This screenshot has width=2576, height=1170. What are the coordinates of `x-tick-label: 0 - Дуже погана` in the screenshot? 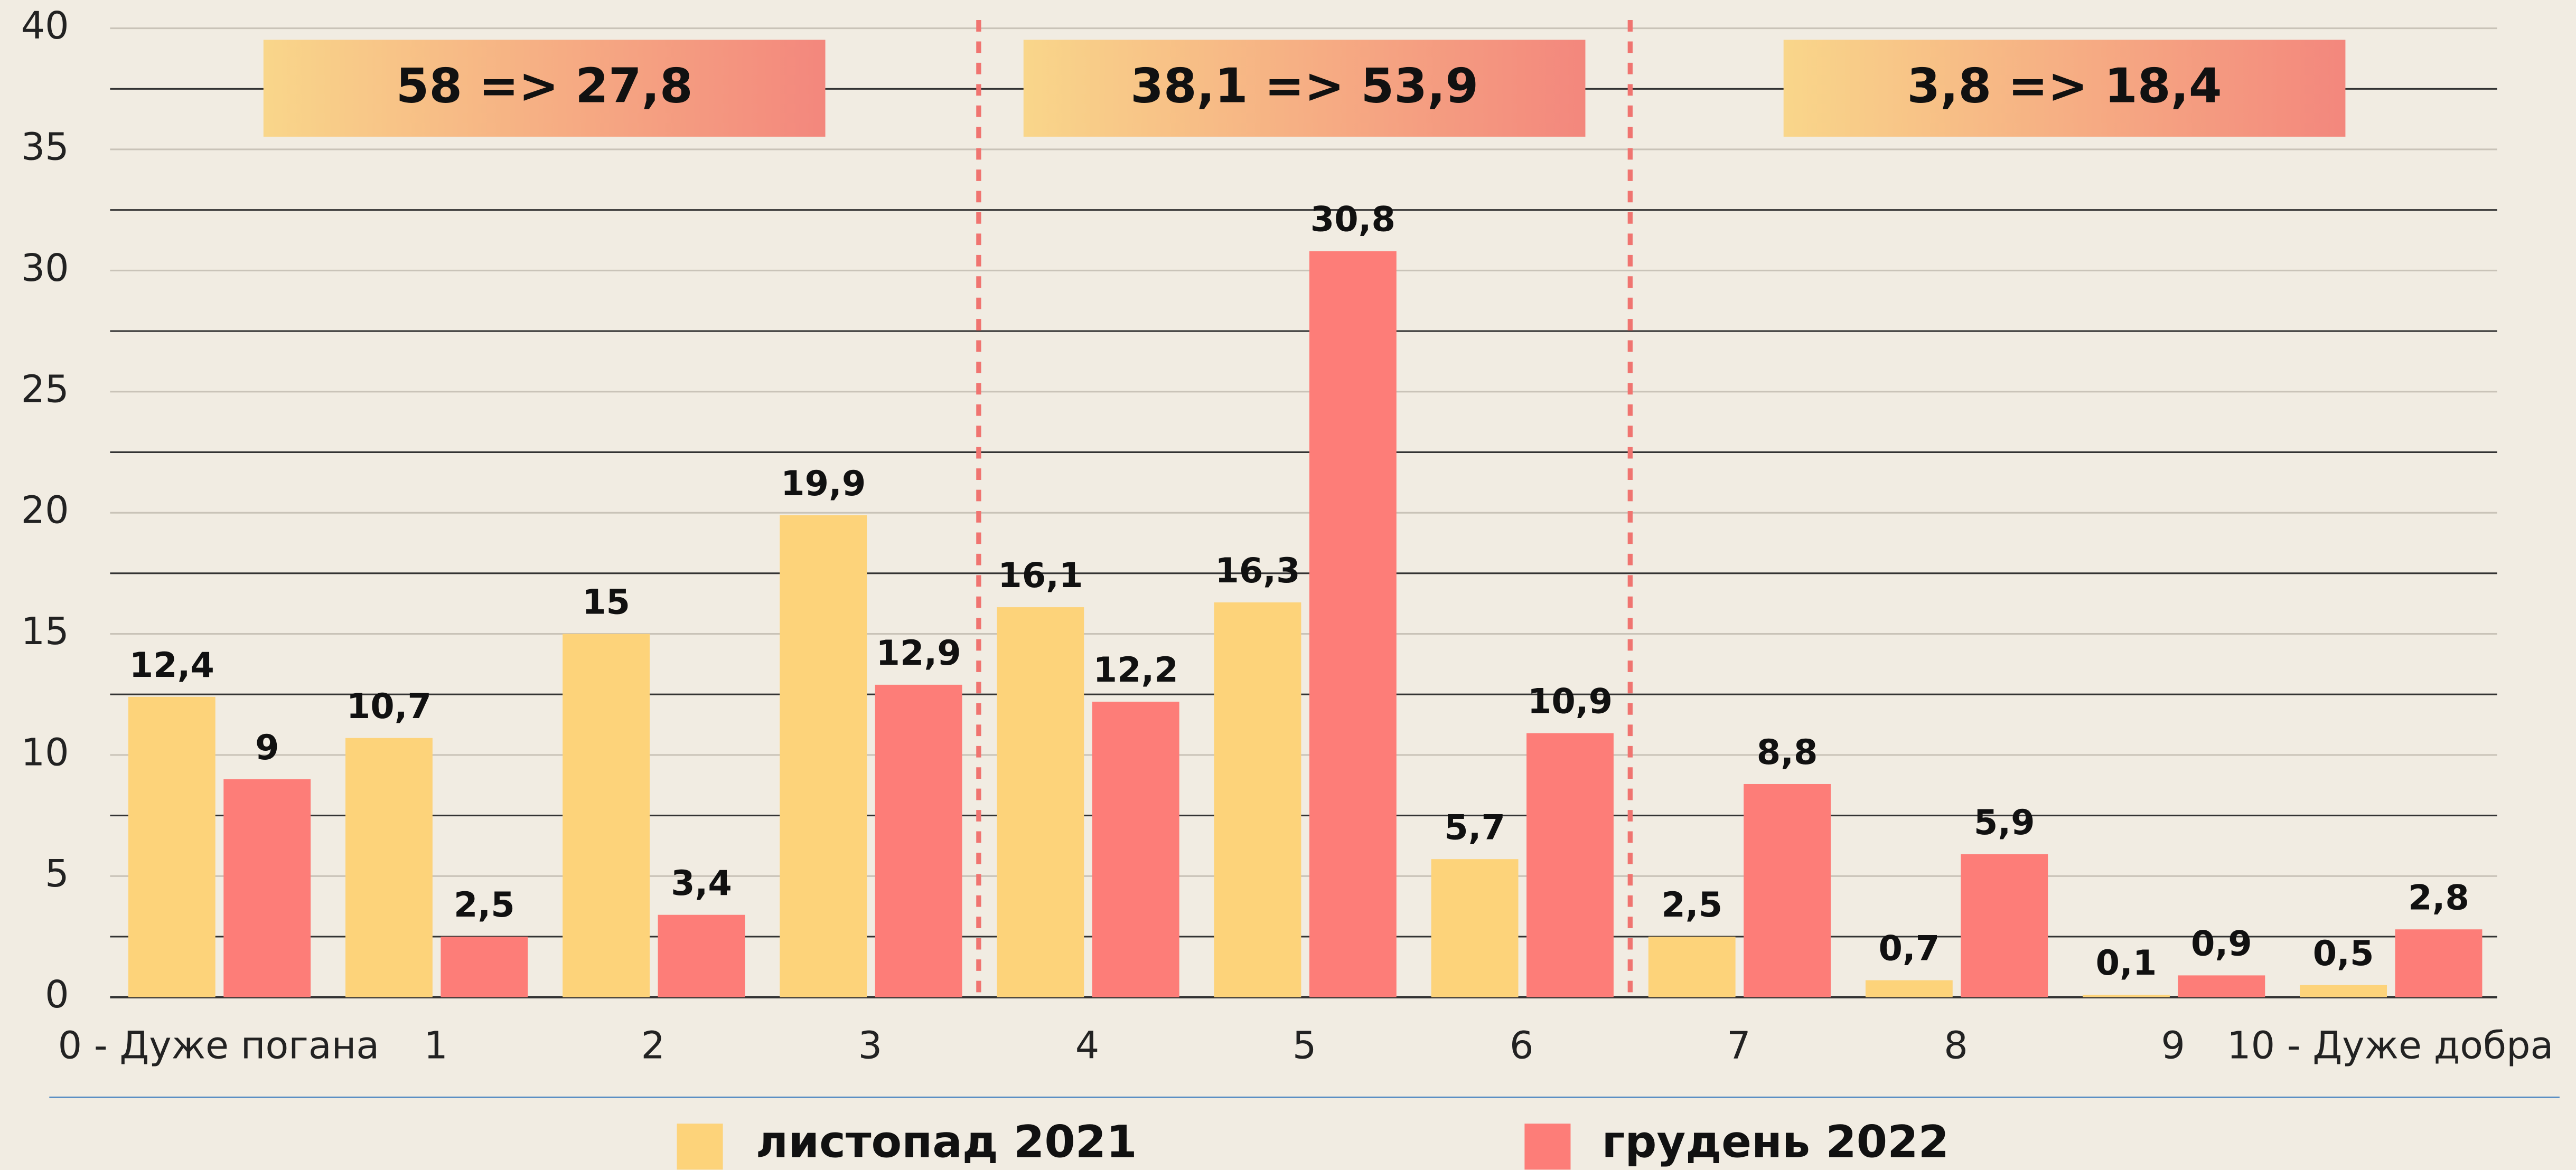 It's located at (219, 1046).